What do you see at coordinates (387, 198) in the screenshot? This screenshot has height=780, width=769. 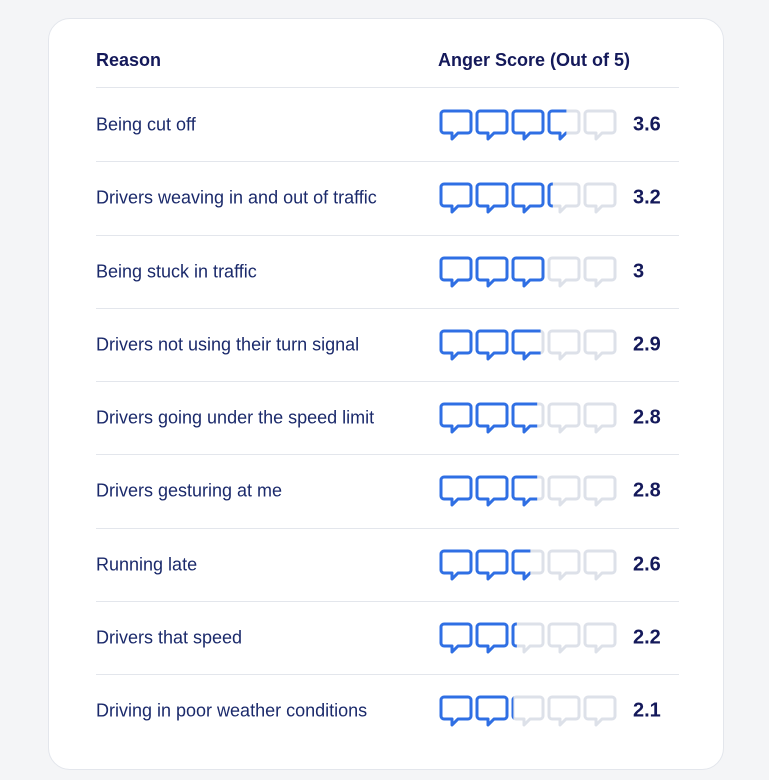 I see `table-row: Drivers weaving in and out of traffic 3.2` at bounding box center [387, 198].